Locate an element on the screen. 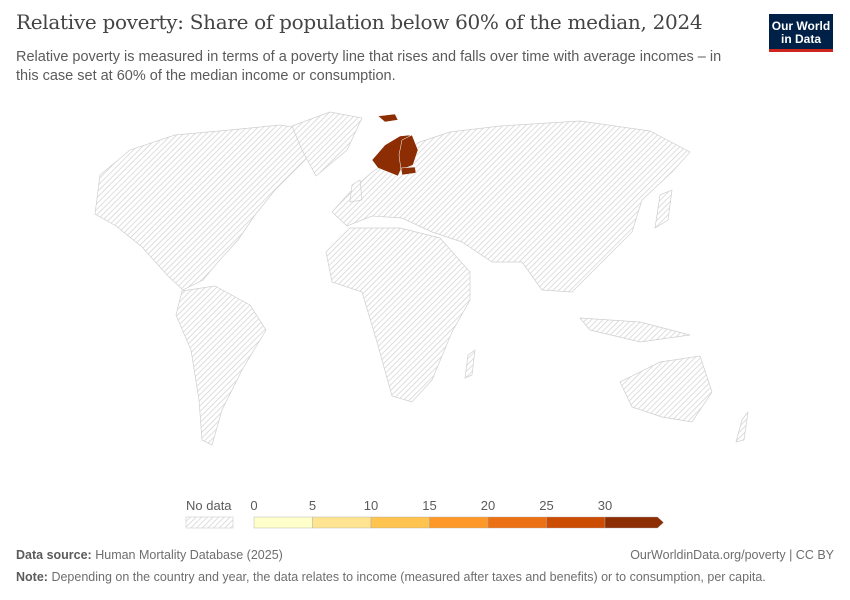 This screenshot has width=850, height=600. legend-tick-label: 20 is located at coordinates (488, 505).